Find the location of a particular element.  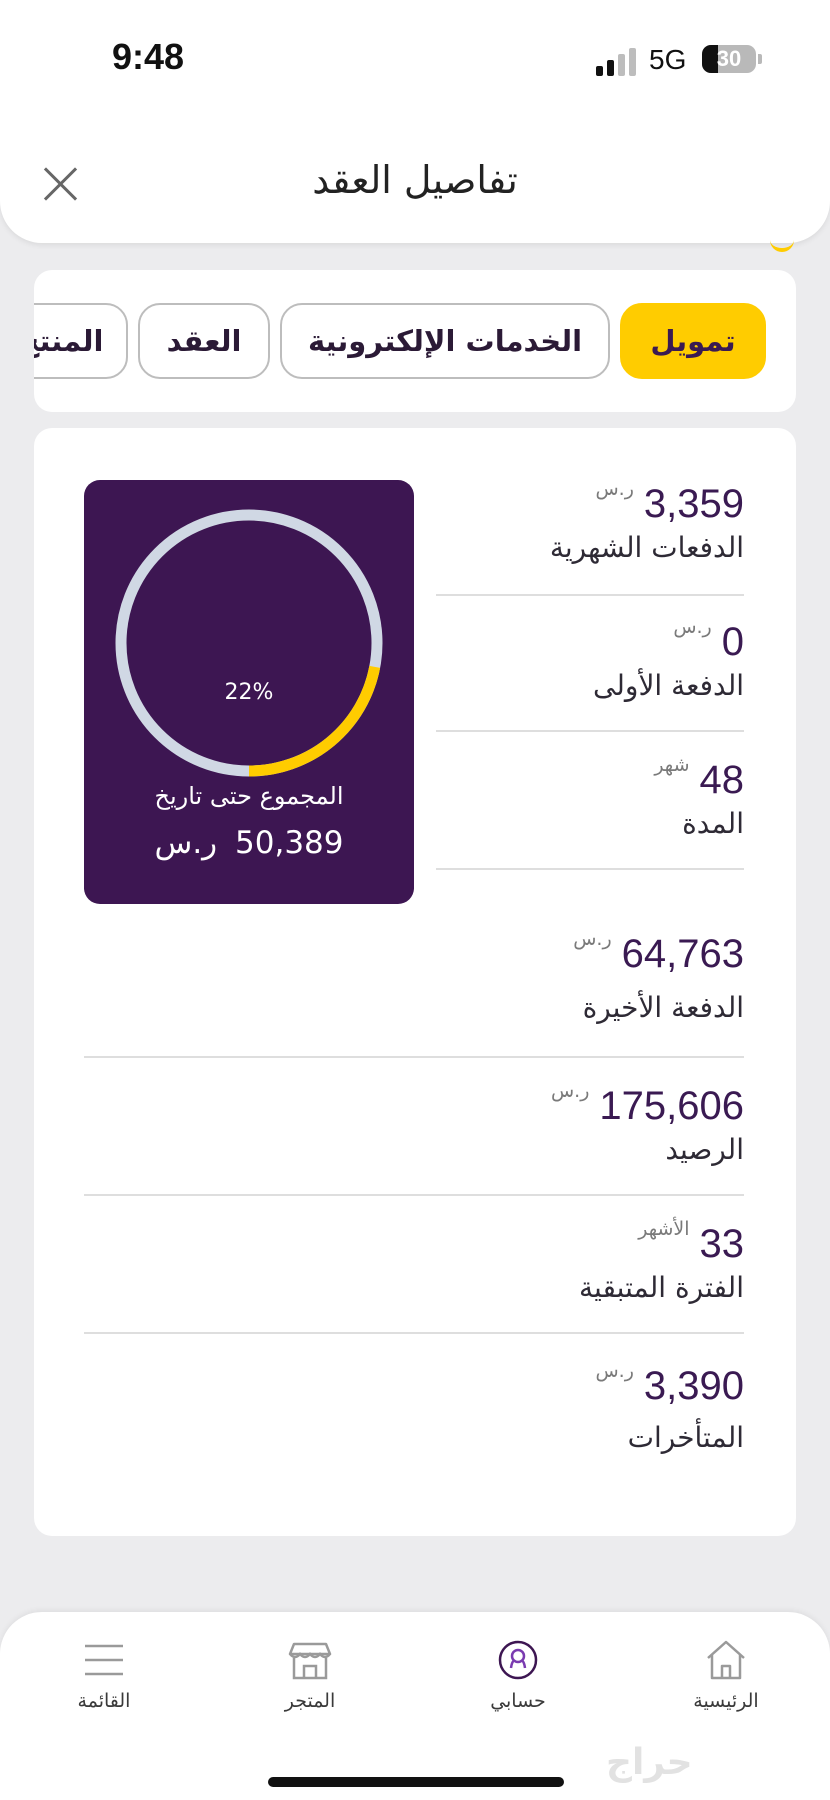

decorative-accent is located at coordinates (782, 241).